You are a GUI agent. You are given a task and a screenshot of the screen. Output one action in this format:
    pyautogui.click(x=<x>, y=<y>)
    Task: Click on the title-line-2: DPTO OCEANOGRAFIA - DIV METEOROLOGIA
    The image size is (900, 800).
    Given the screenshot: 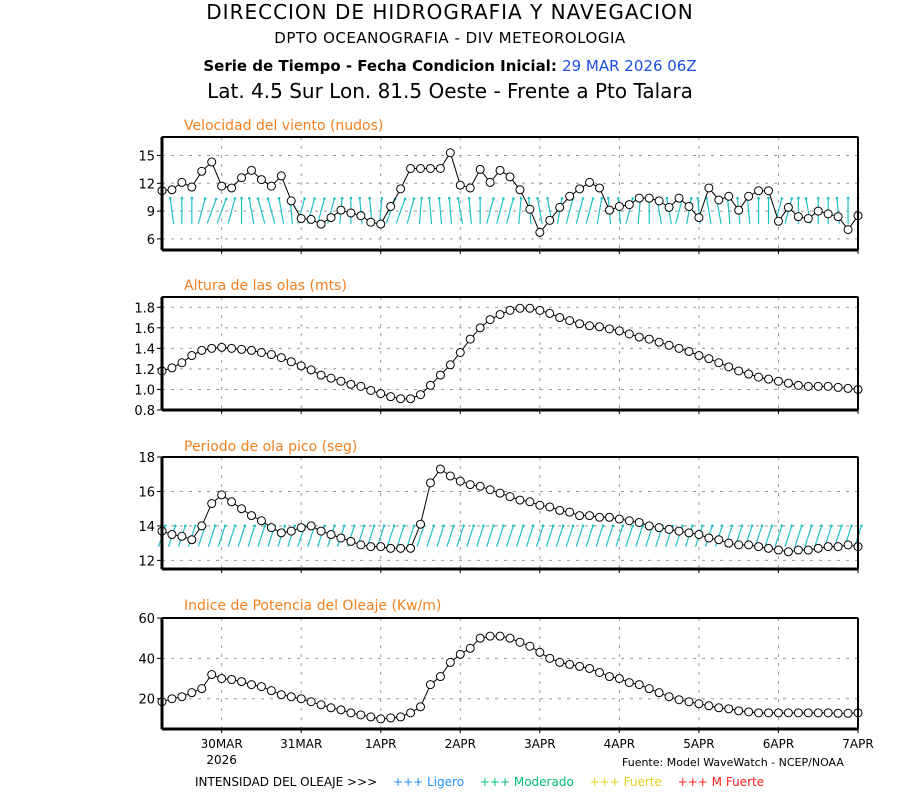 What is the action you would take?
    pyautogui.click(x=450, y=38)
    